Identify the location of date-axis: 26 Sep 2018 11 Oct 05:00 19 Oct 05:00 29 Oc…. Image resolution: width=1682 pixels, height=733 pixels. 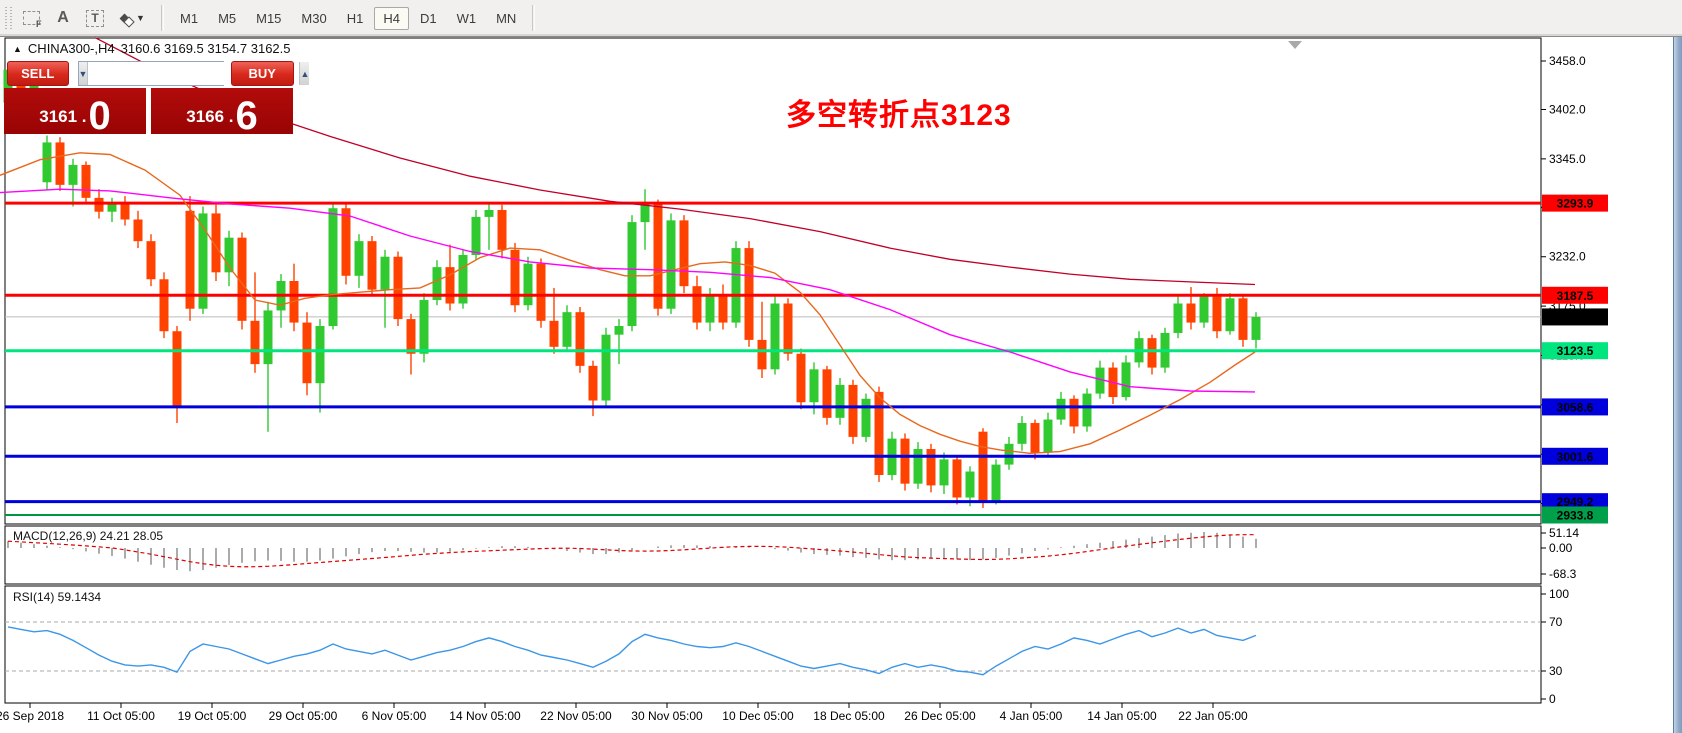
(624, 713).